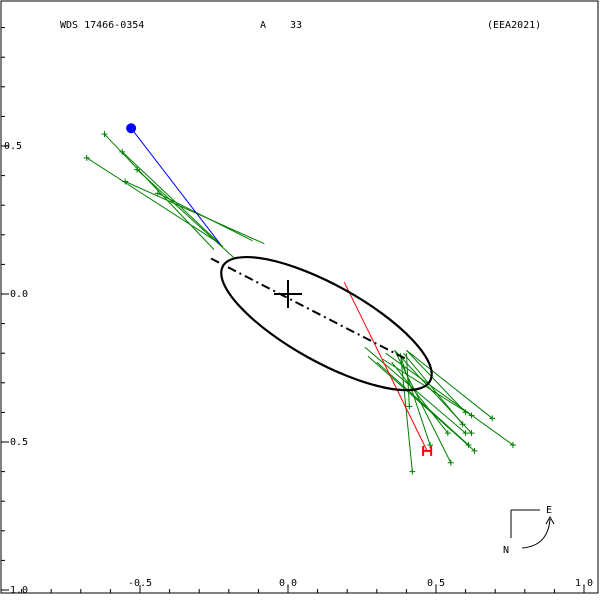 The width and height of the screenshot is (600, 600). I want to click on compass-north-label: N, so click(506, 550).